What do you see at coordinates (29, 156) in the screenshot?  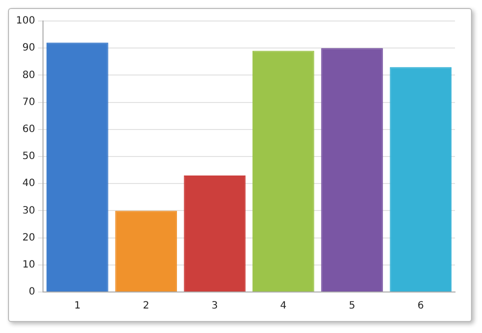 I see `y-tick-label: 50` at bounding box center [29, 156].